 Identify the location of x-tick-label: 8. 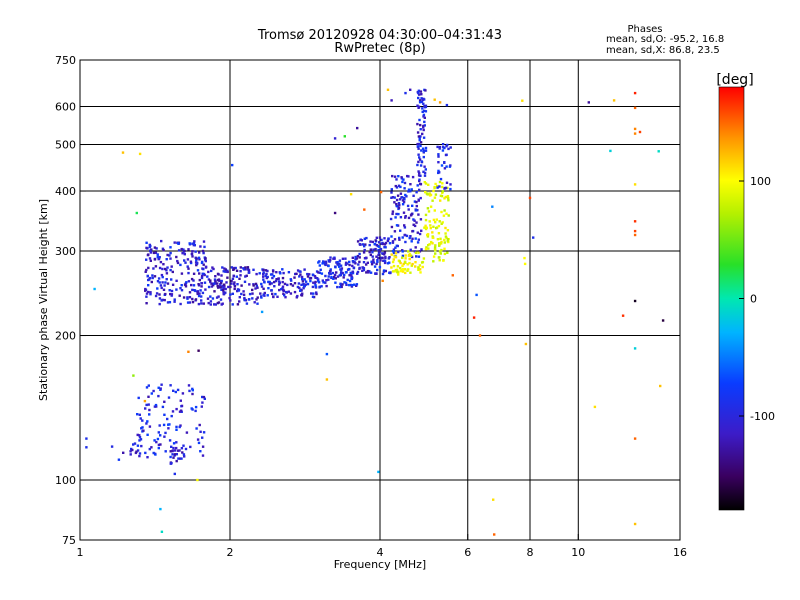
(530, 552).